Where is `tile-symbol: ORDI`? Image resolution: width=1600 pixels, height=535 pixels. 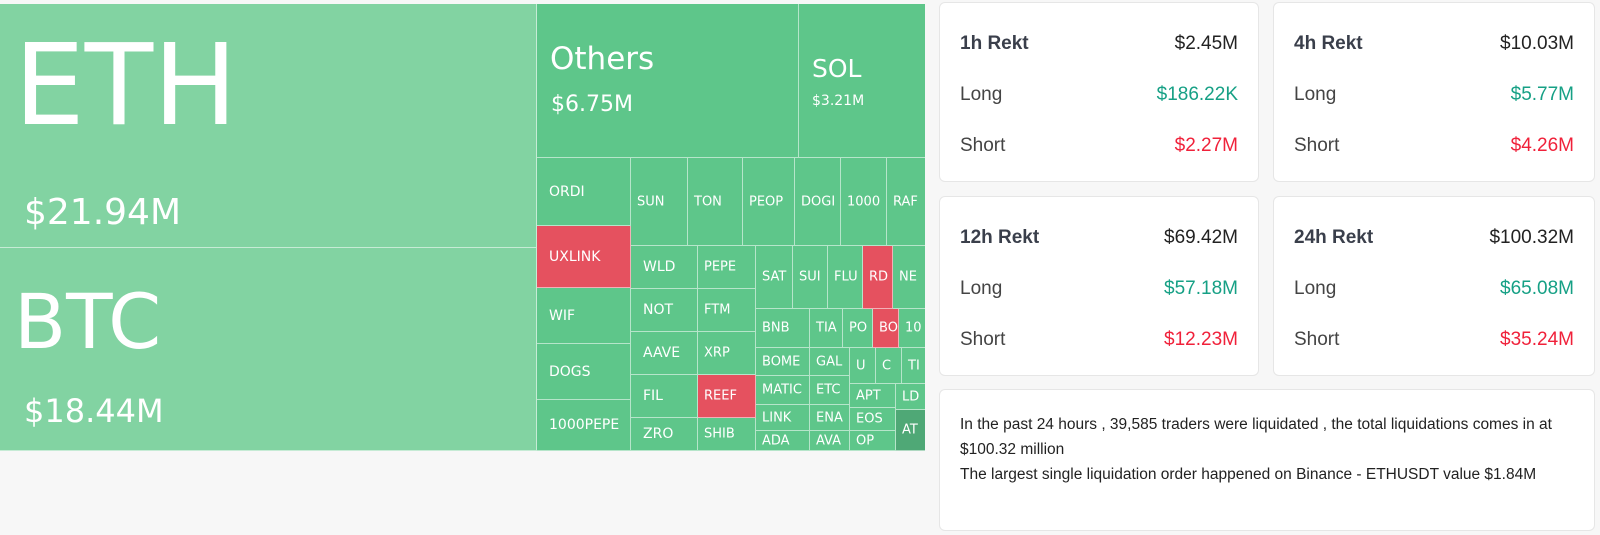 tile-symbol: ORDI is located at coordinates (567, 191).